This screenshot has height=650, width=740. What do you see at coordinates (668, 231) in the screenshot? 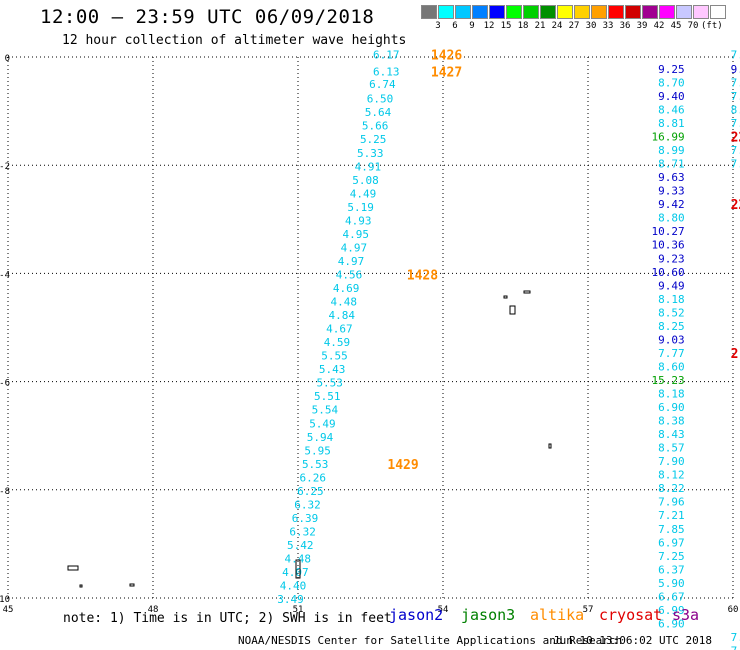
I see `data-point: 10.27` at bounding box center [668, 231].